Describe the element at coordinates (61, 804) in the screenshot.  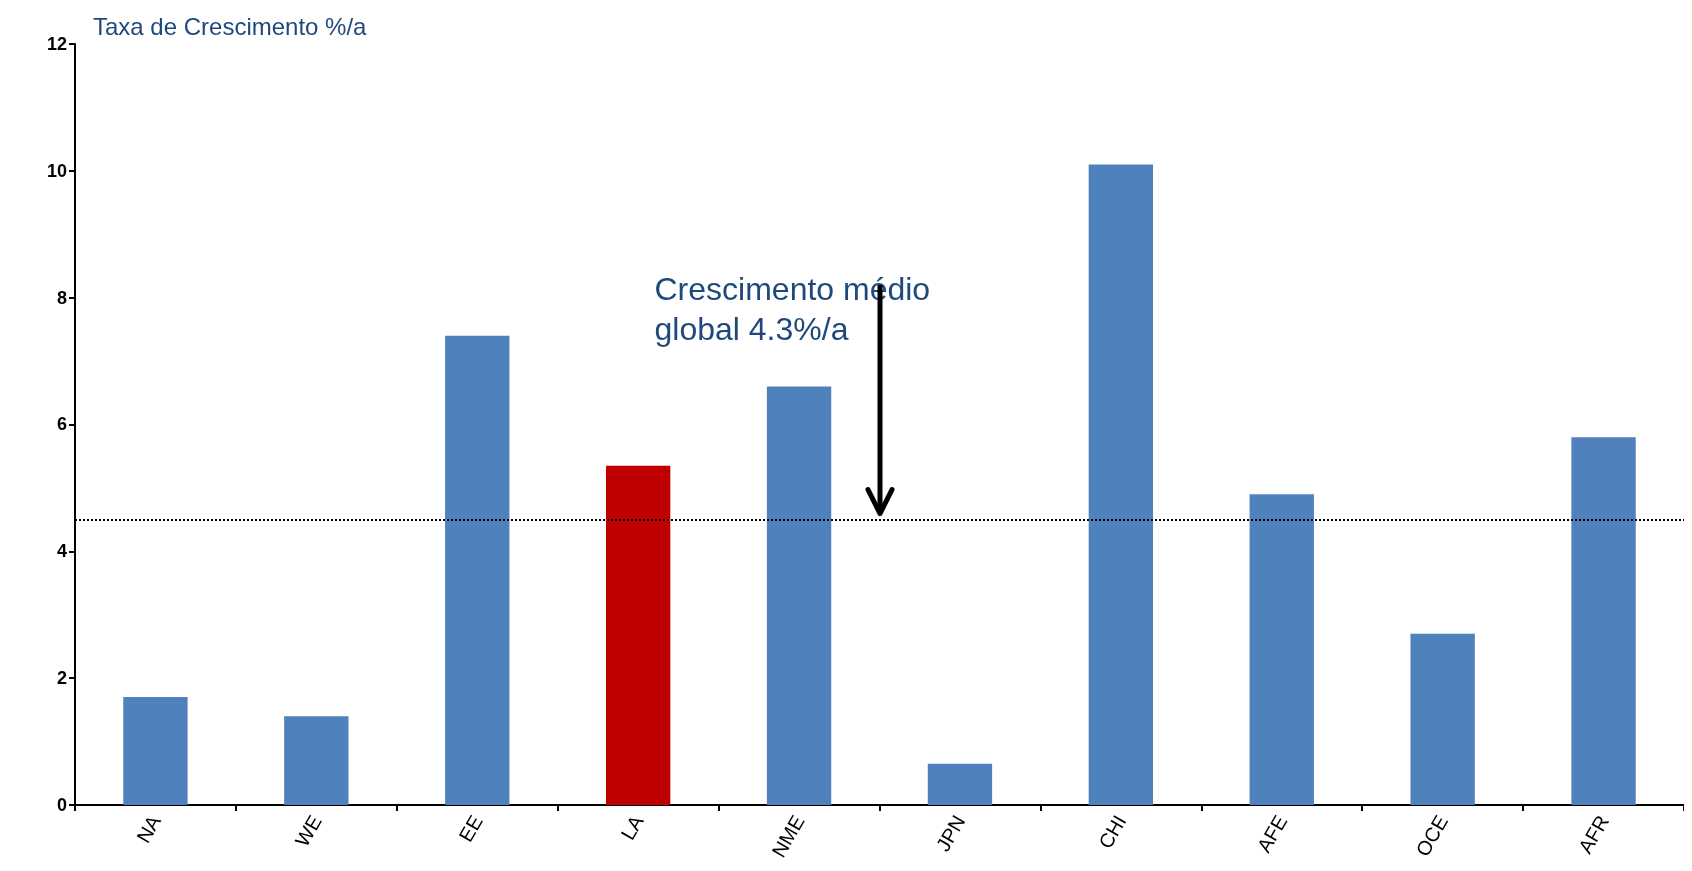
I see `y-tick-label: 0` at that location.